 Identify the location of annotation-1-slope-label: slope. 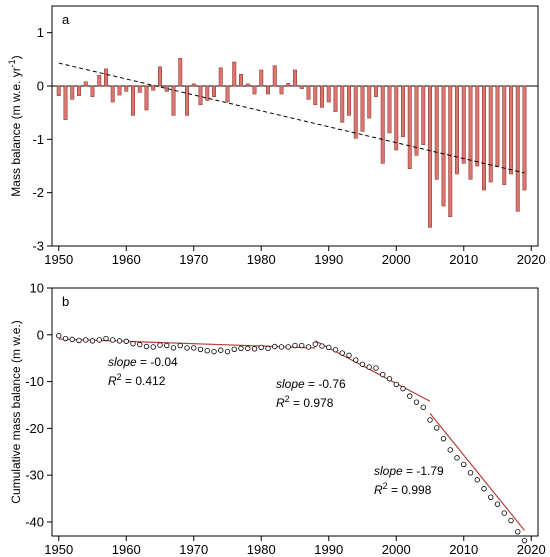
(122, 362).